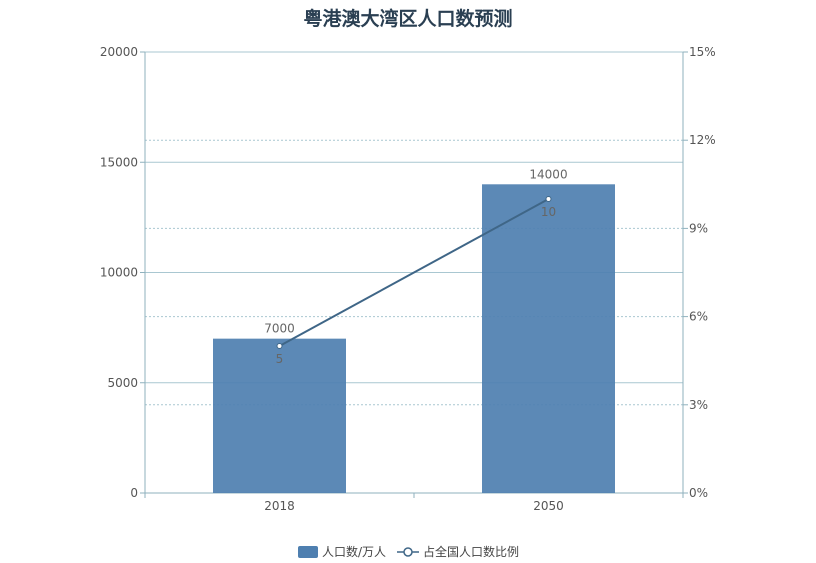 The image size is (816, 563). I want to click on line-value-label: 5, so click(280, 359).